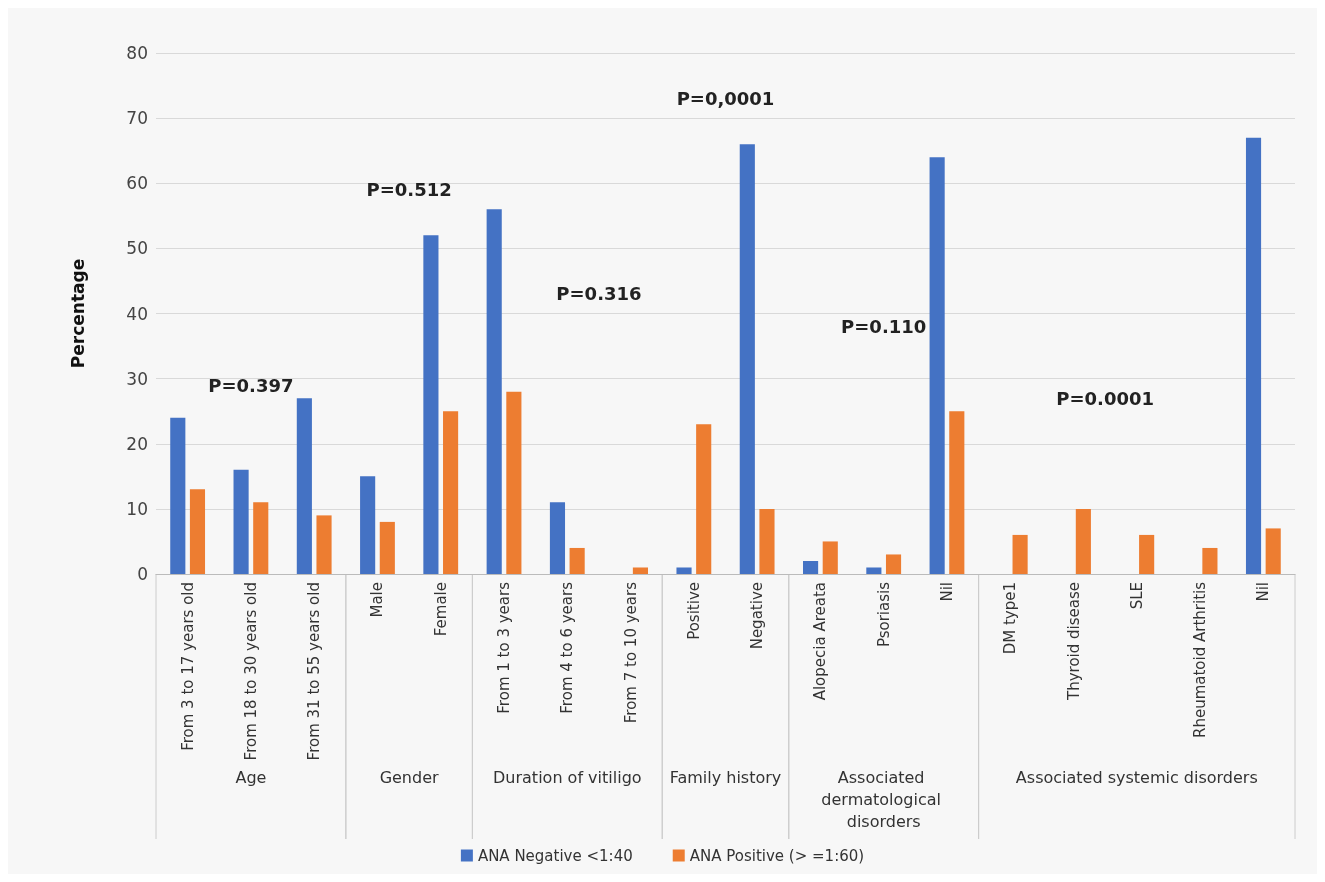  Describe the element at coordinates (137, 443) in the screenshot. I see `y-tick-label: 20` at that location.